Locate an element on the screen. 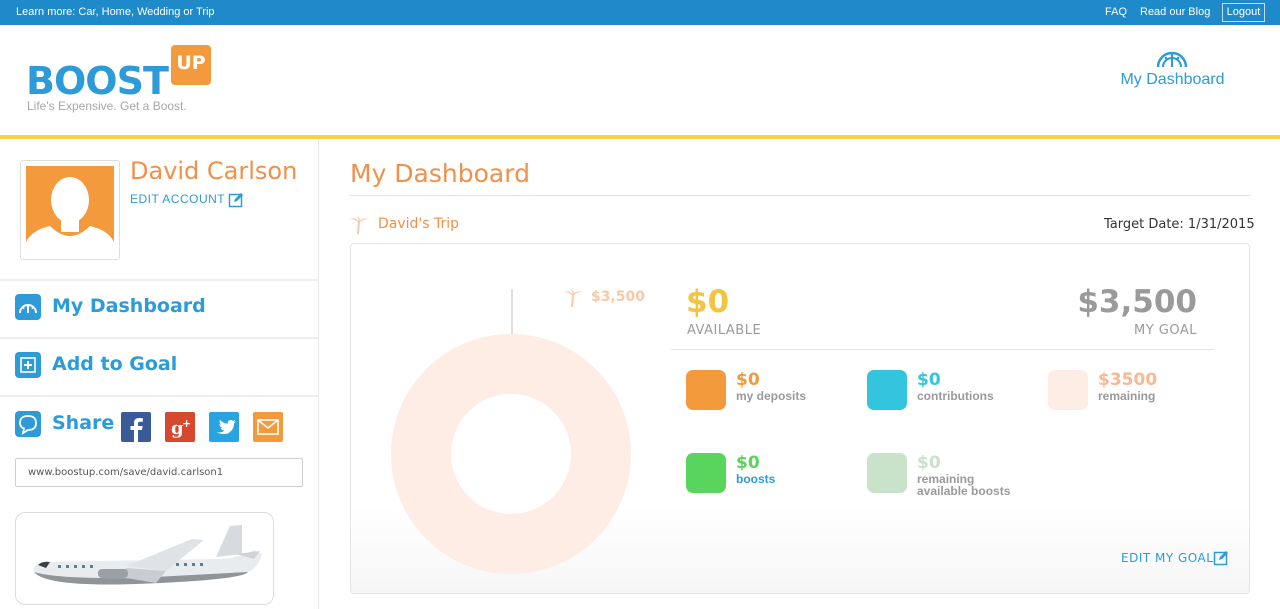 This screenshot has height=609, width=1280. learn-more-label: Learn more: is located at coordinates (45, 12).